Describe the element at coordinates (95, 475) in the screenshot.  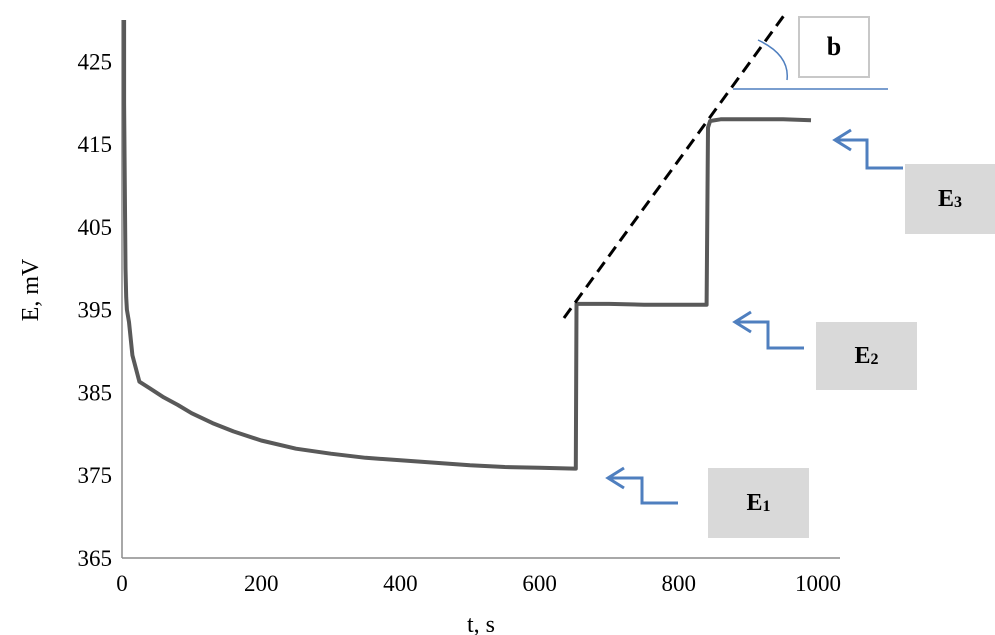
I see `y-tick-label: 375` at that location.